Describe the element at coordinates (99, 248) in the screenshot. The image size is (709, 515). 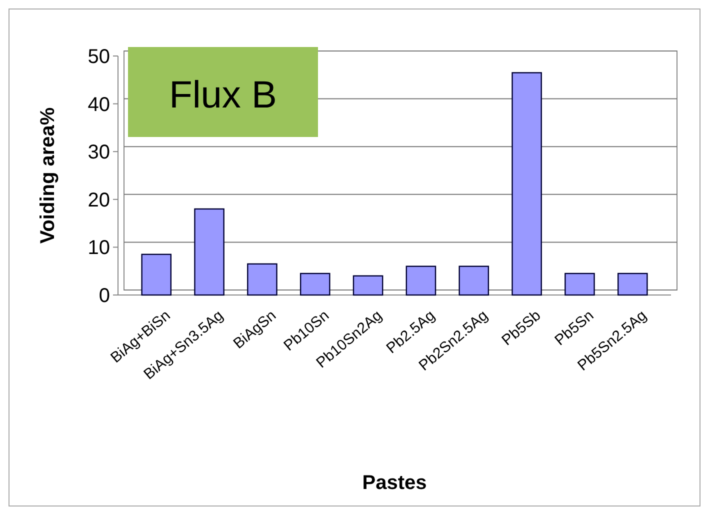
I see `y-tick-label: 10` at that location.